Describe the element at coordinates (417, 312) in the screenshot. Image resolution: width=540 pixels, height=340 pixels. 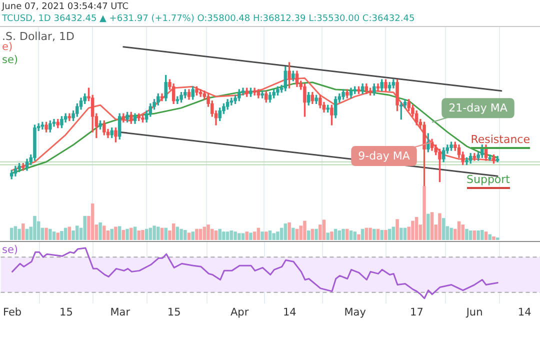
I see `x-tick-label: 17` at that location.